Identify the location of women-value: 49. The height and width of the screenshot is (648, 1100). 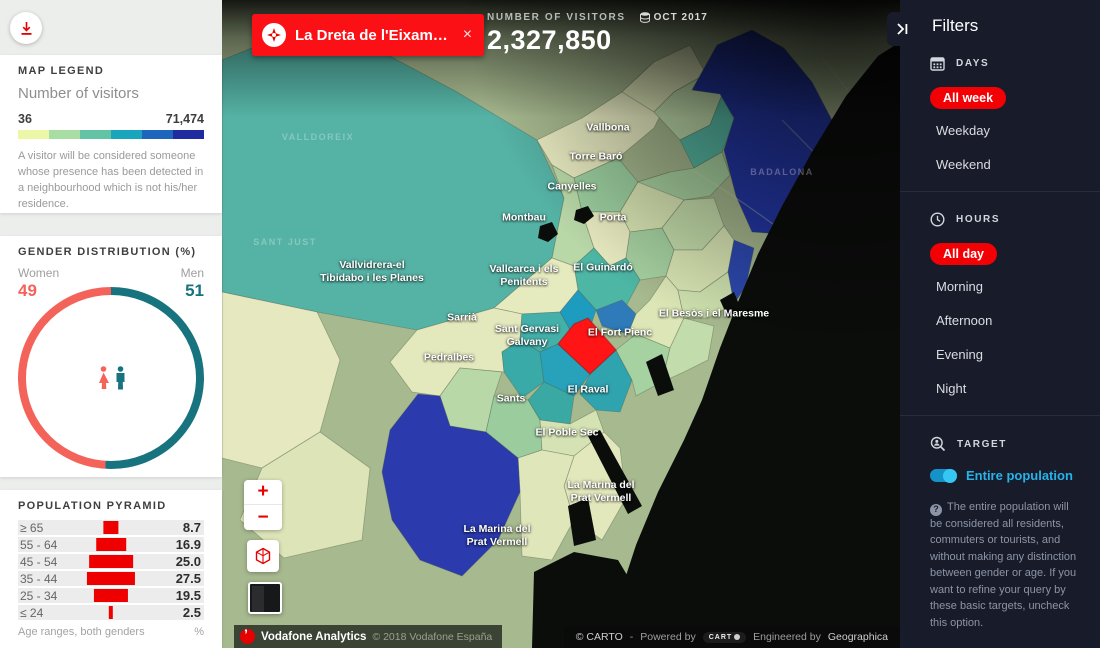
(27, 290).